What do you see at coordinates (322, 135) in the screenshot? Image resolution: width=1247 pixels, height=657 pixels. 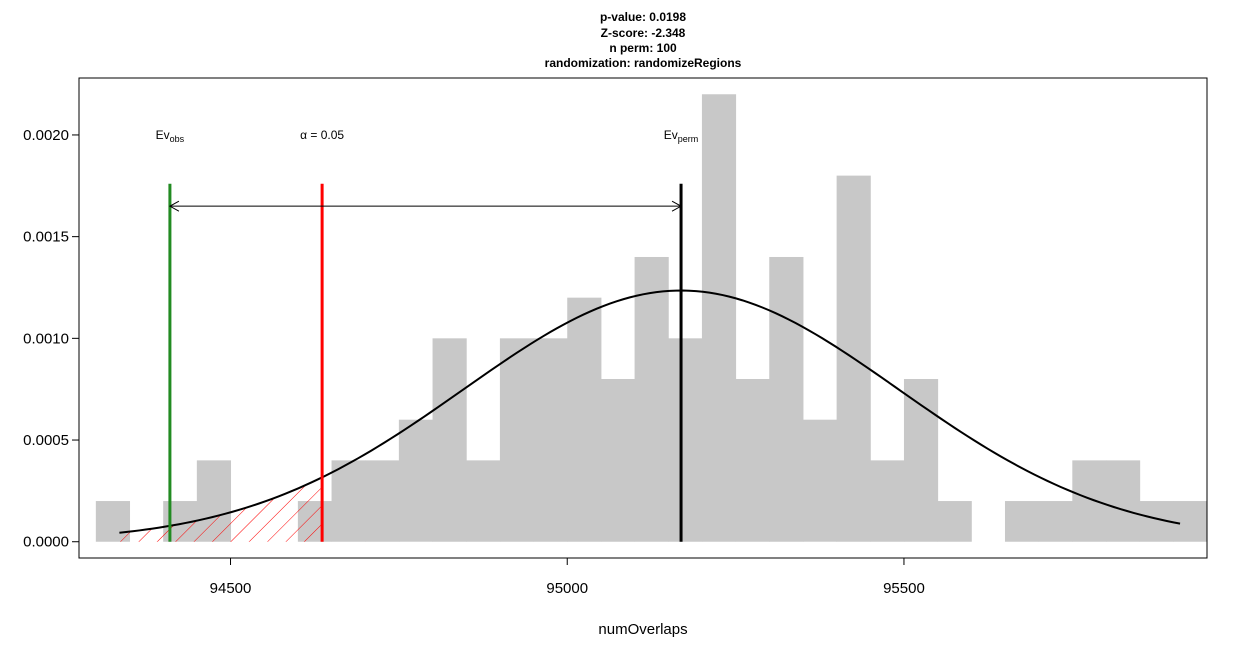 I see `alpha-label: α = 0.05` at bounding box center [322, 135].